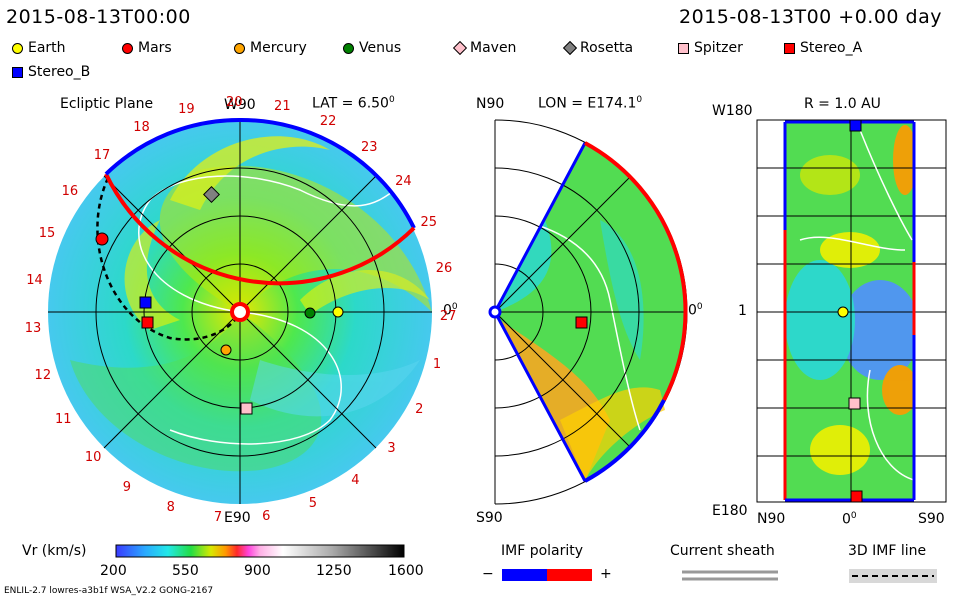  I want to click on imf-minus: −, so click(488, 574).